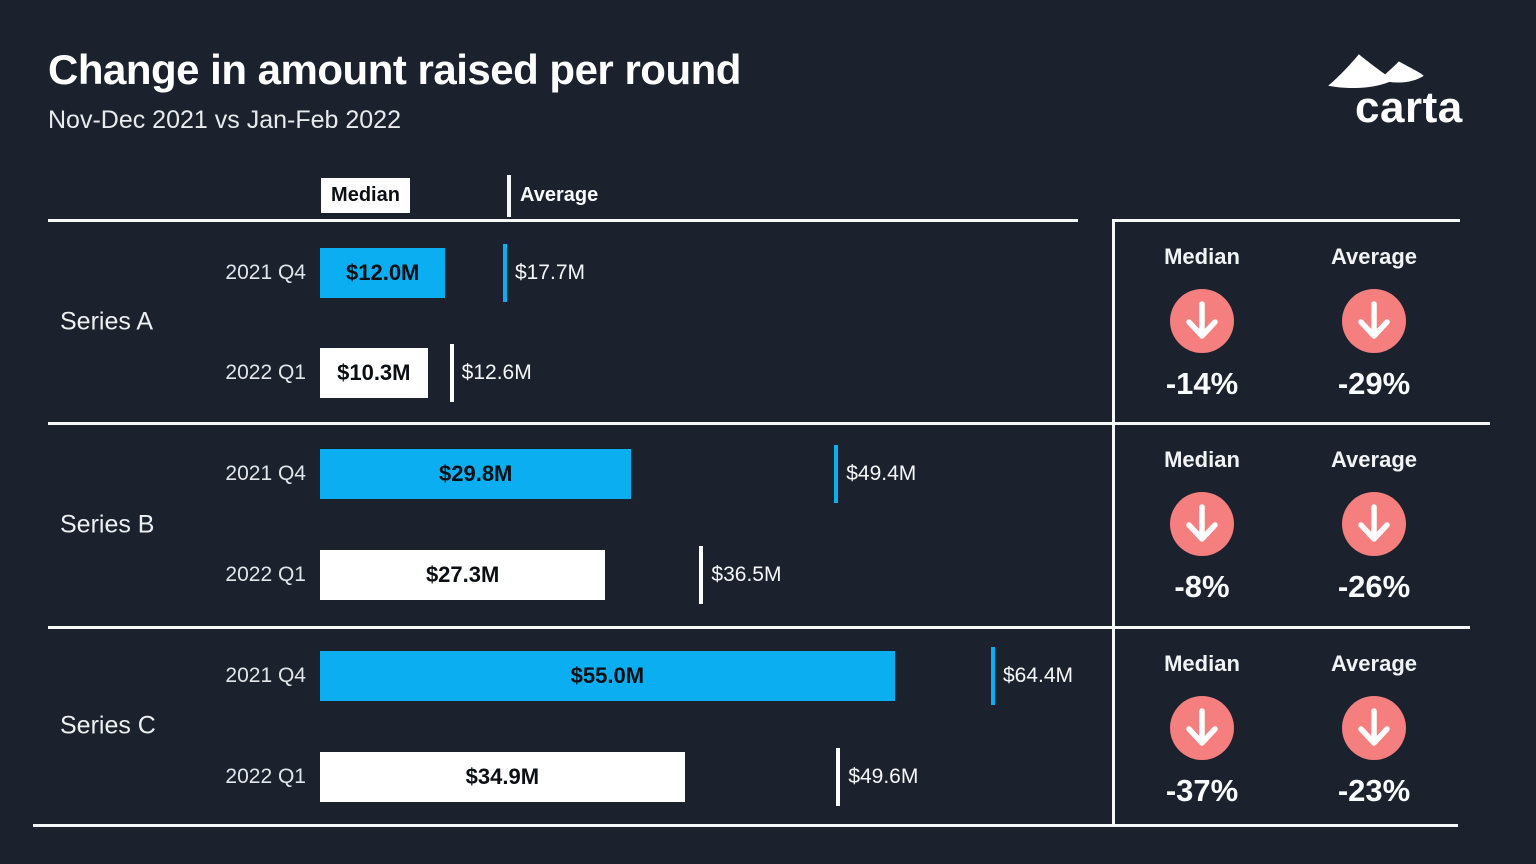 Image resolution: width=1536 pixels, height=864 pixels. Describe the element at coordinates (1374, 586) in the screenshot. I see `average-change-value: -26%` at that location.